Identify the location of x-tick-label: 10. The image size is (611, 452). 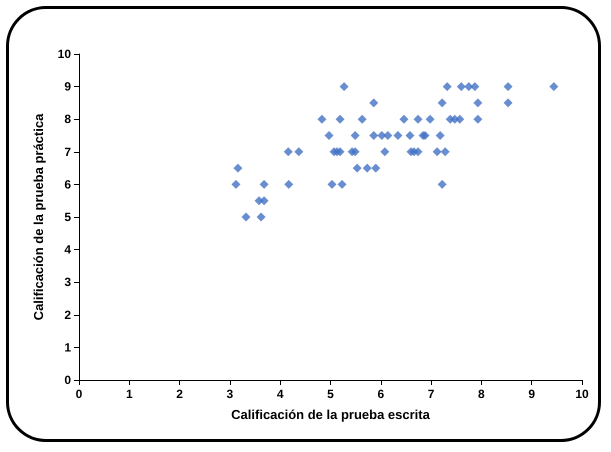
(582, 394).